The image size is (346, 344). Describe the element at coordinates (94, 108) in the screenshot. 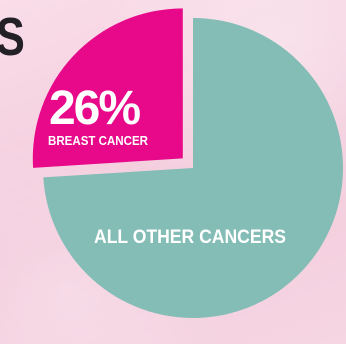

I see `breast-cancer-percent-label: 26%` at that location.